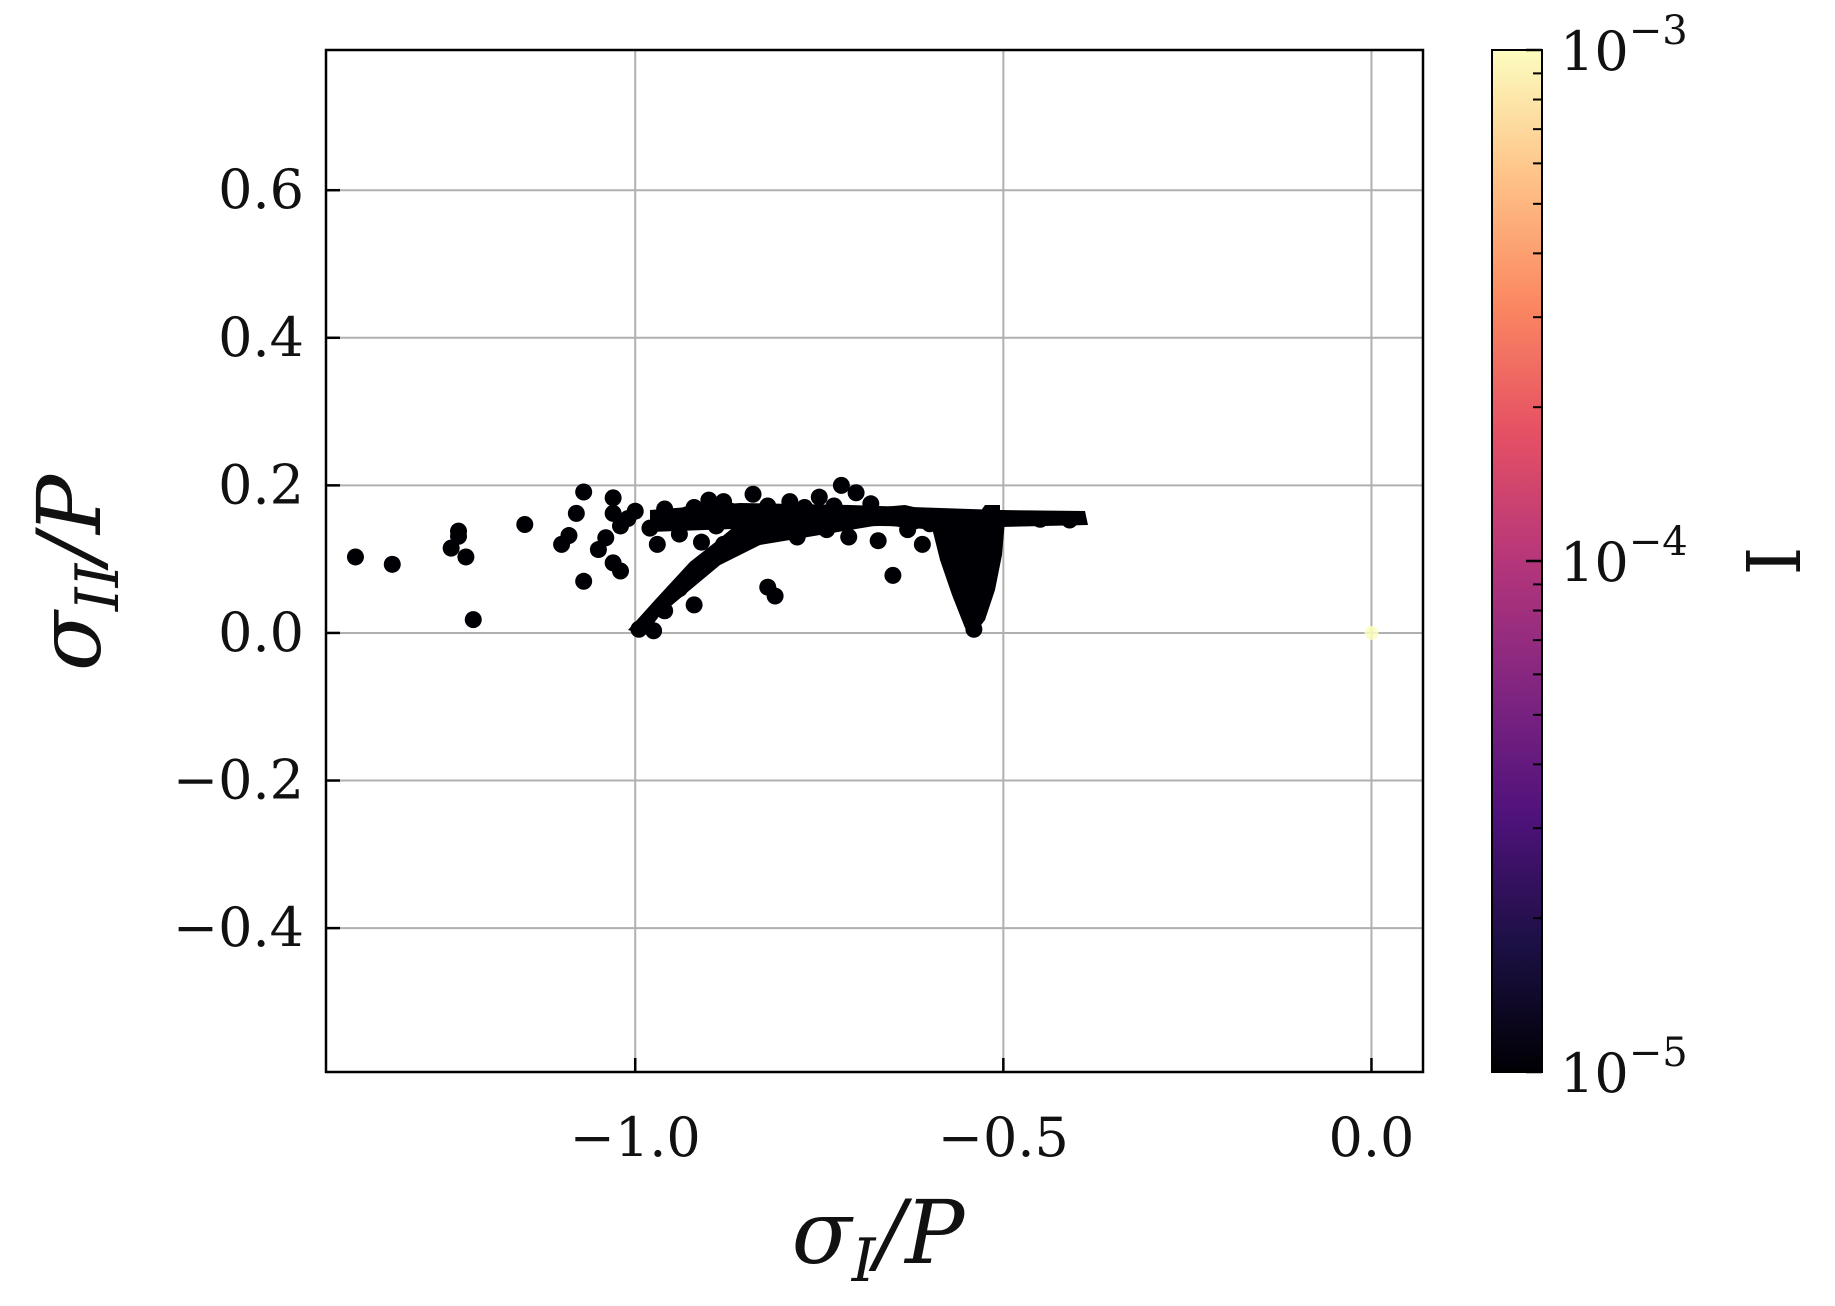 This screenshot has width=1835, height=1306. I want to click on x-tick-labels: −1.0 −0.5 0.0, so click(992, 1137).